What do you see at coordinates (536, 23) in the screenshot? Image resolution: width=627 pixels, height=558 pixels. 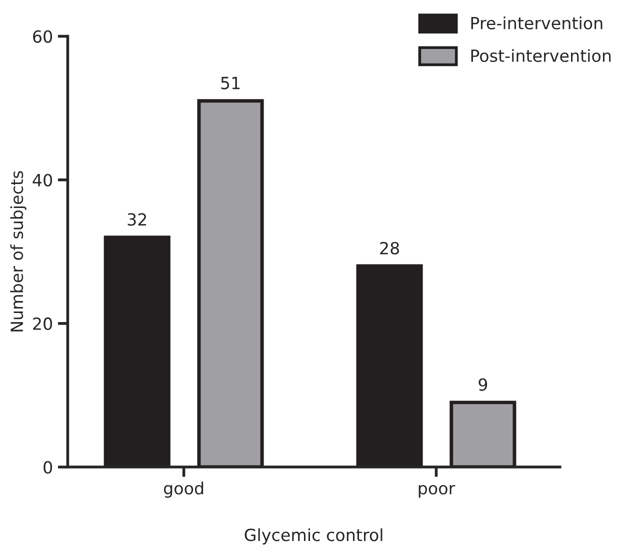 I see `legend-label: Pre-intervention` at bounding box center [536, 23].